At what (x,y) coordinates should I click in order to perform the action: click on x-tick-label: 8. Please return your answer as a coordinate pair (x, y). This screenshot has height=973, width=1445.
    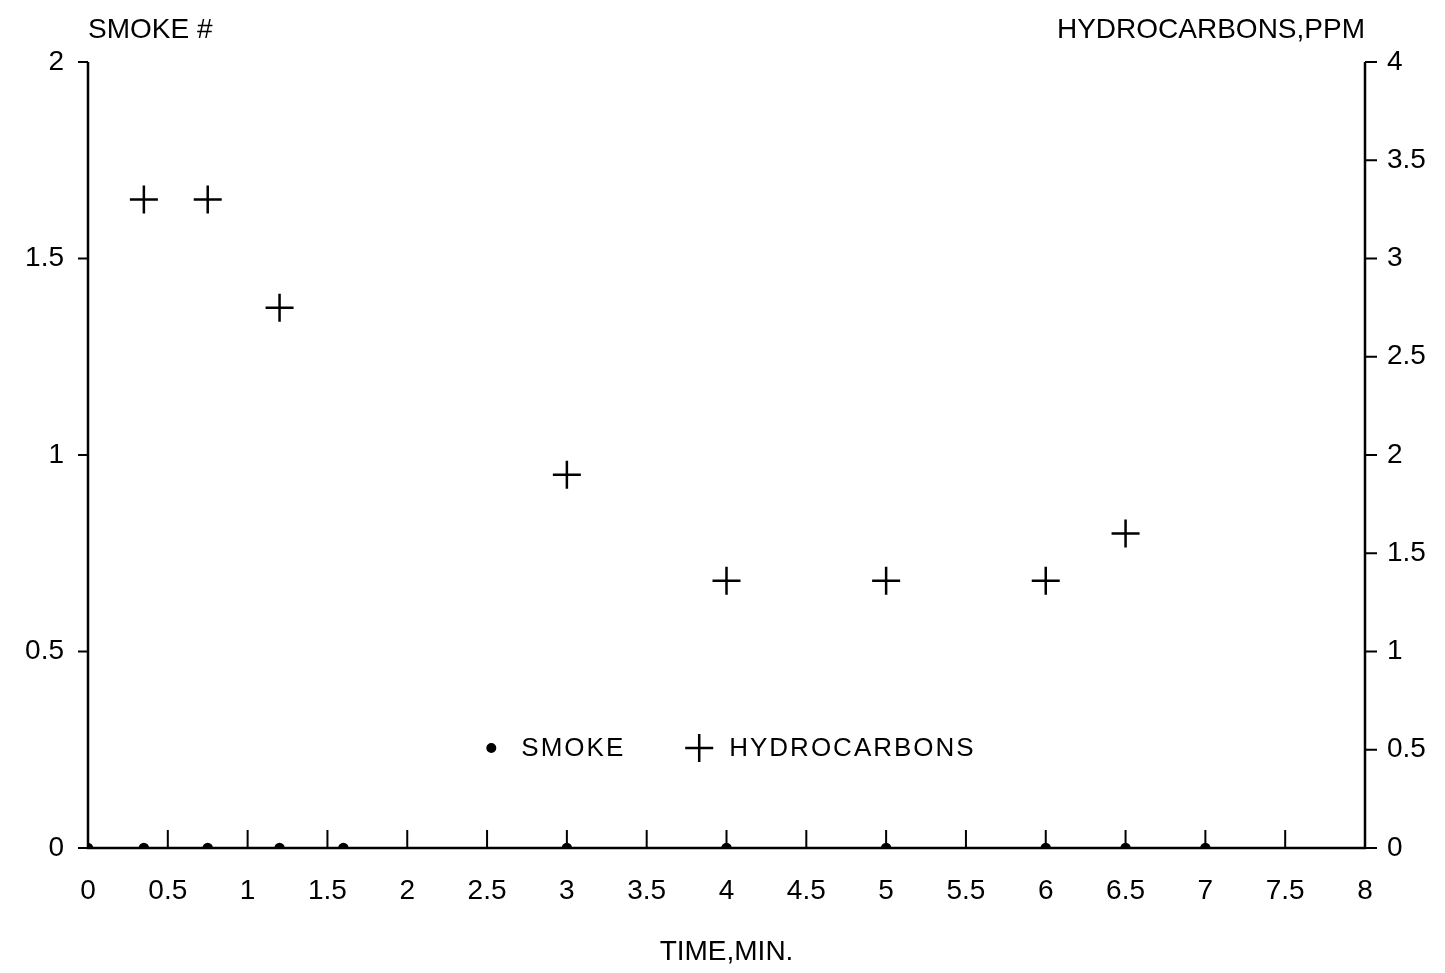
    Looking at the image, I should click on (1365, 889).